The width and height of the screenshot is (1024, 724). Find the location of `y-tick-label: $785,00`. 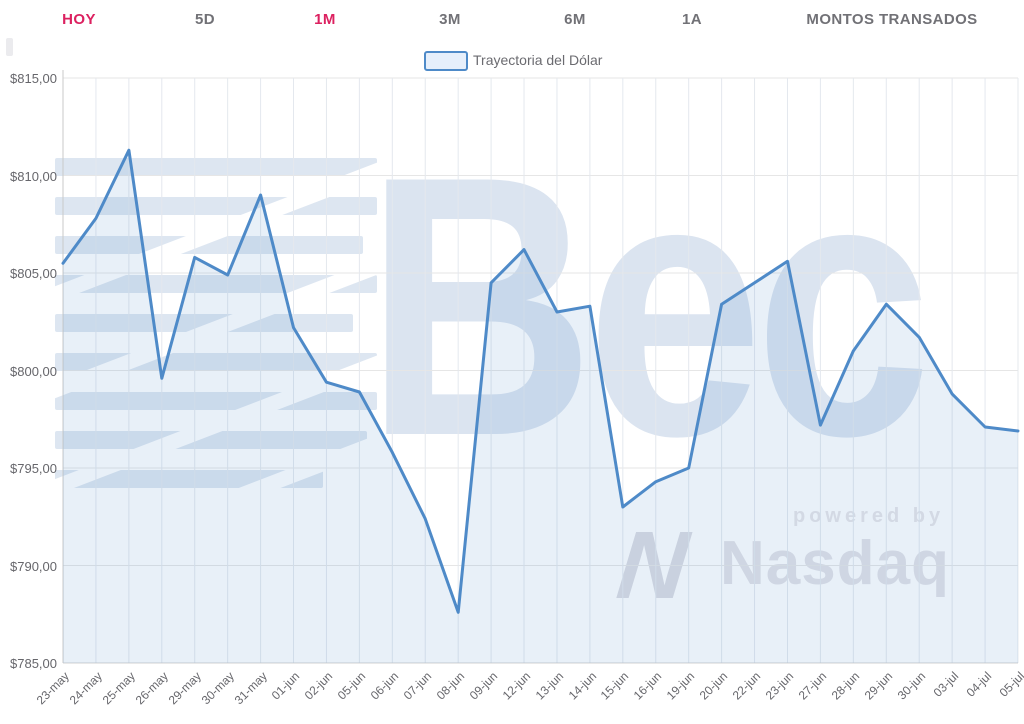

y-tick-label: $785,00 is located at coordinates (33, 663).